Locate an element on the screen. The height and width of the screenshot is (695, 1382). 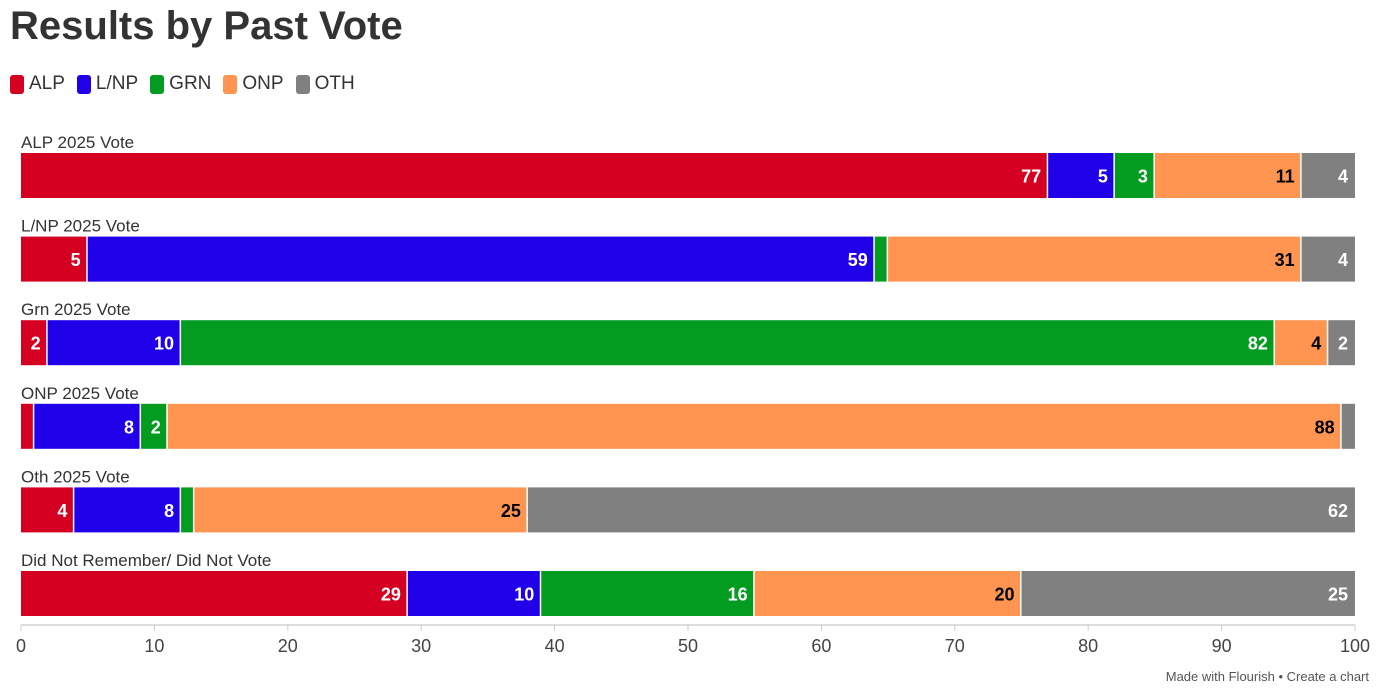
x-tick-label: 100 is located at coordinates (1355, 646).